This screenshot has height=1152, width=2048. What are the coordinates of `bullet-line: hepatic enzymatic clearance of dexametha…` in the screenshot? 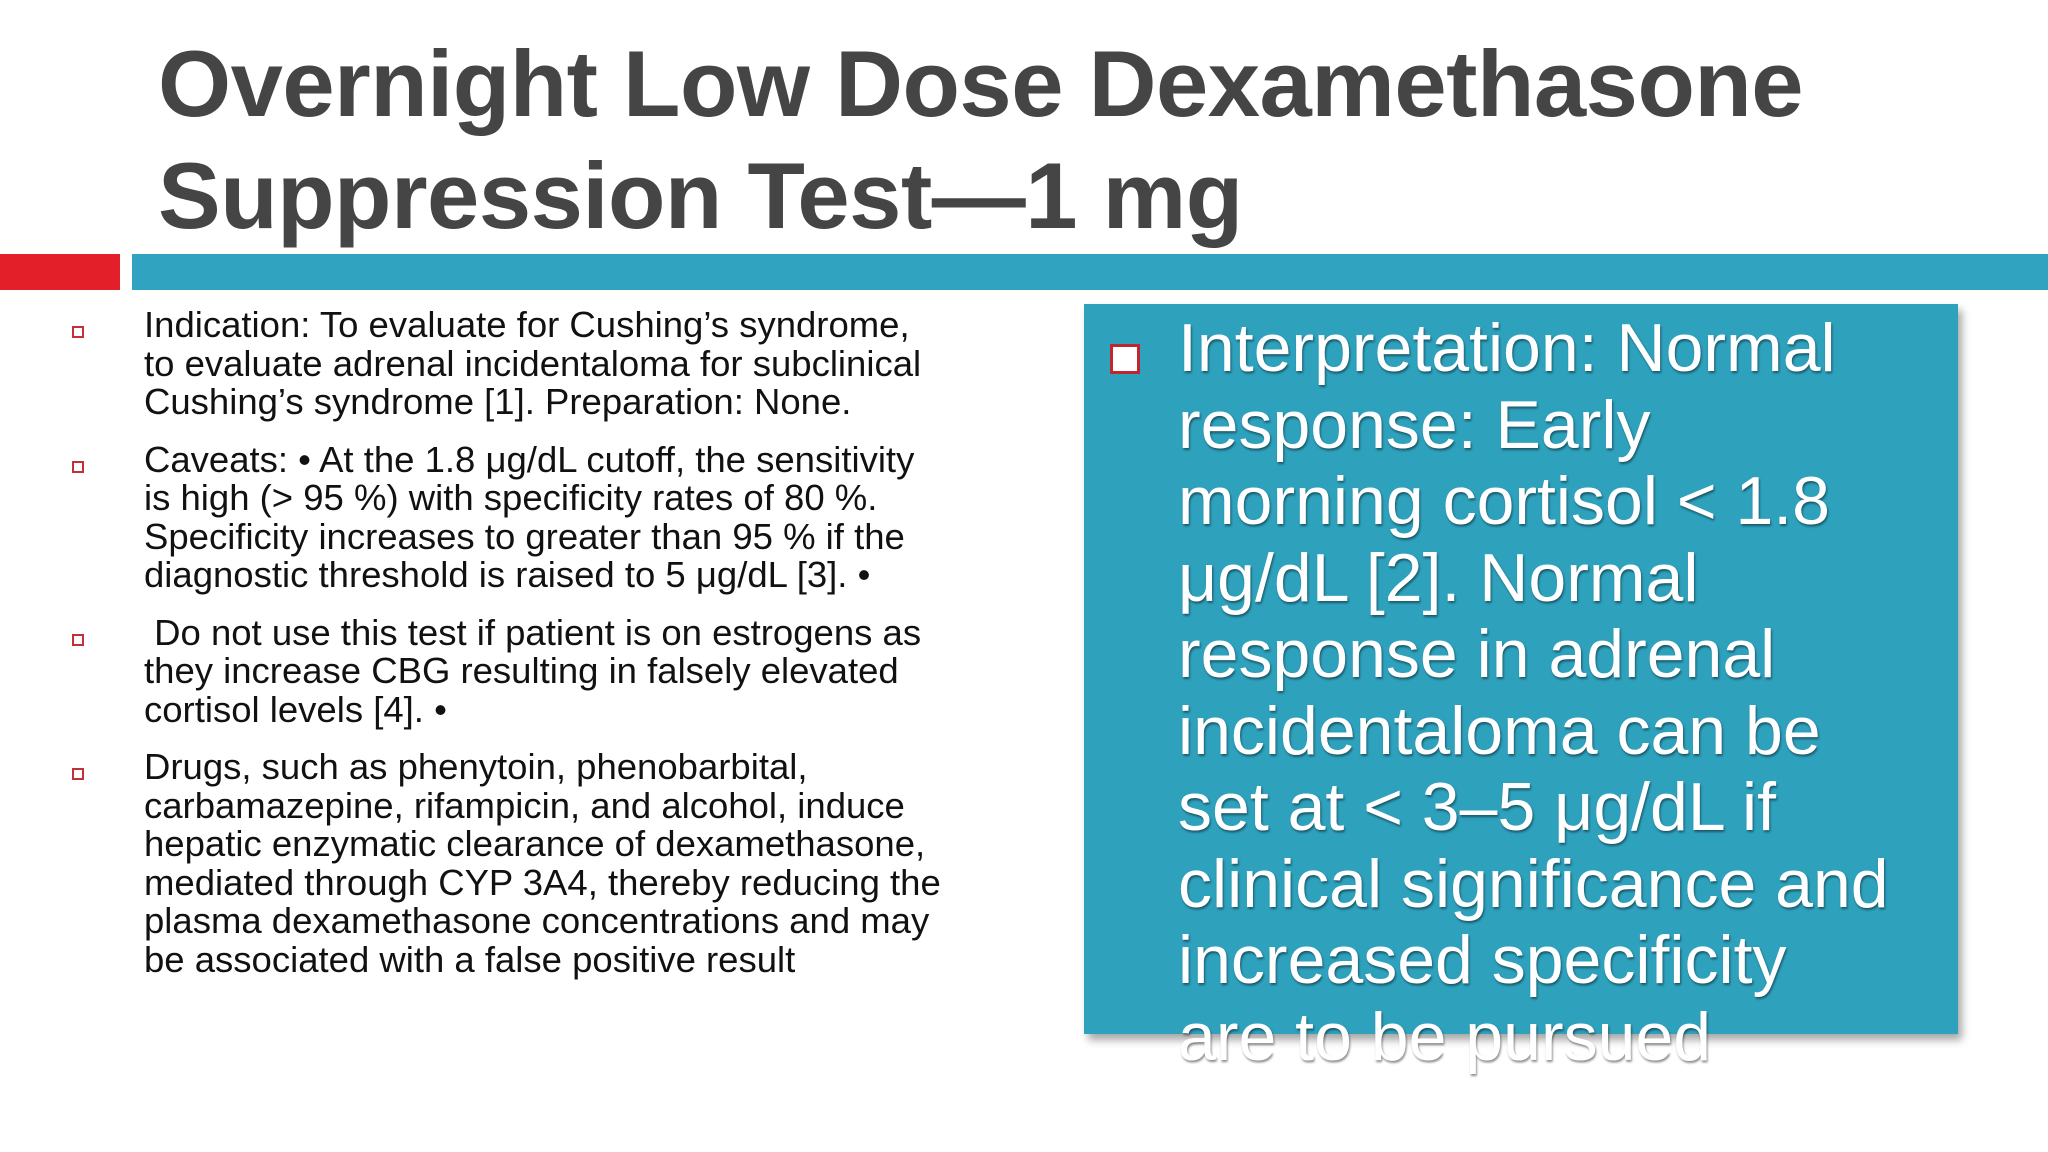 It's located at (535, 843).